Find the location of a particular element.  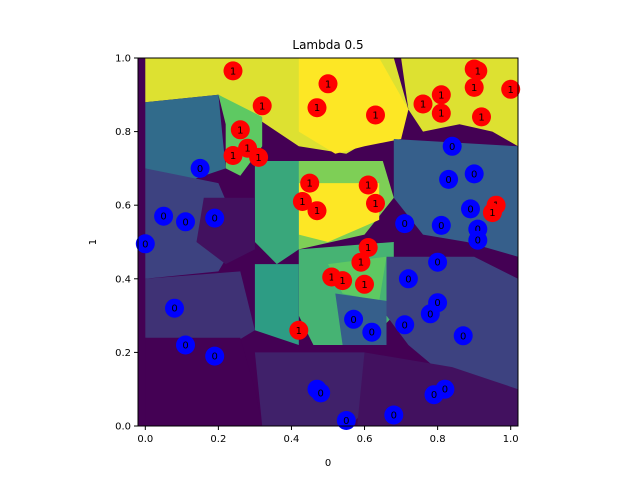

point-class-1-24: 1 is located at coordinates (368, 247).